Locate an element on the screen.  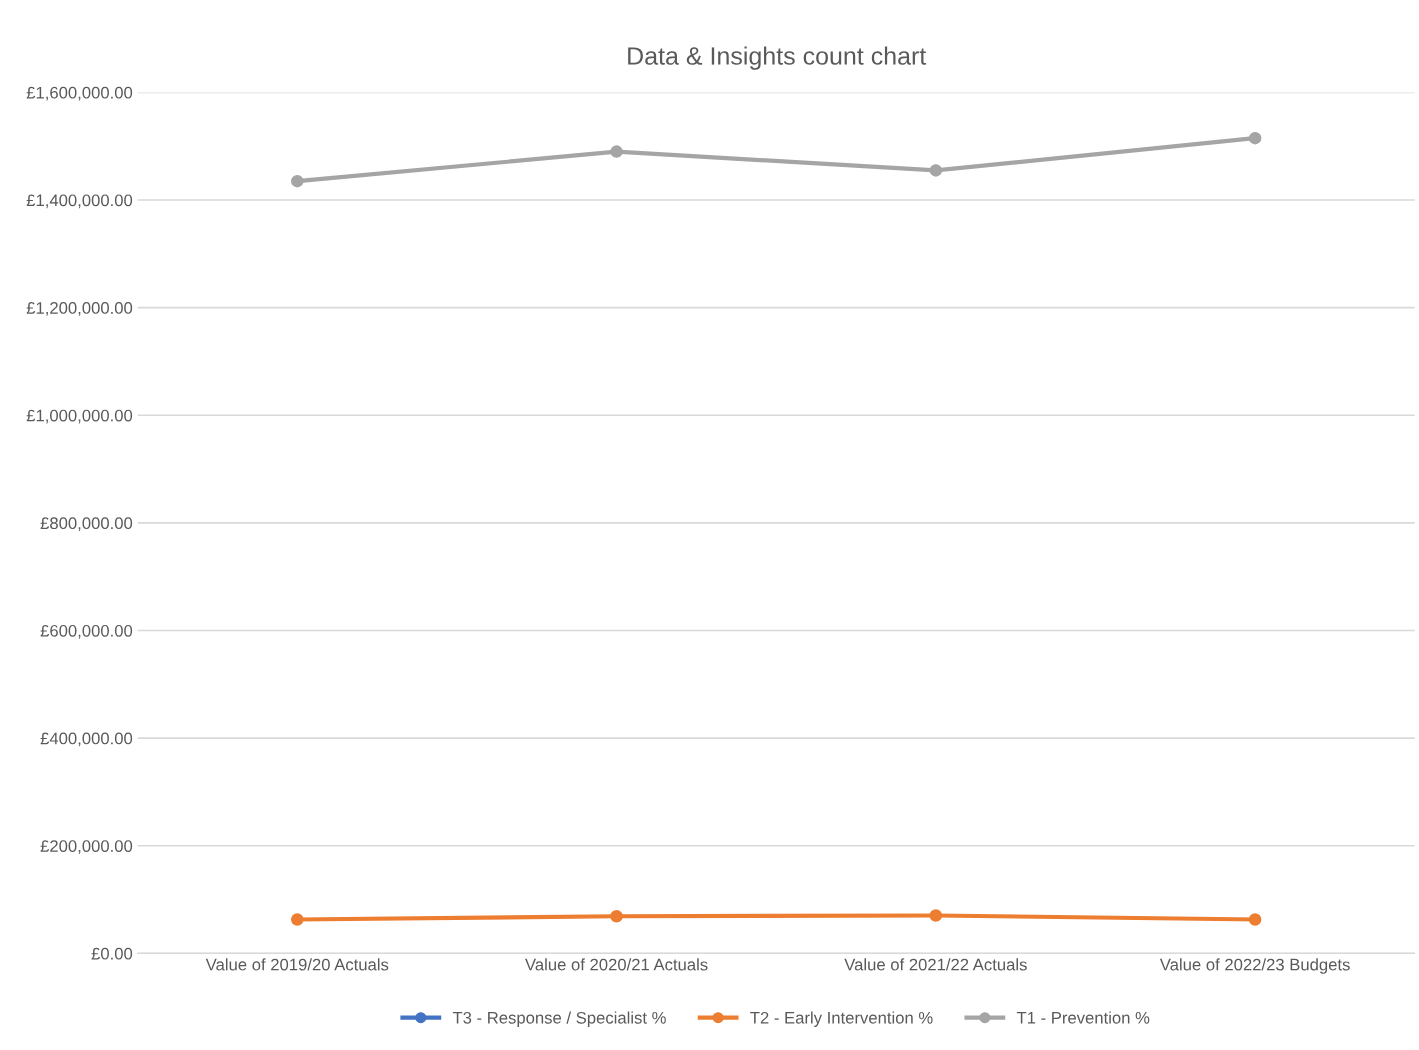
y-tick-label: £400,000.00 is located at coordinates (86, 739).